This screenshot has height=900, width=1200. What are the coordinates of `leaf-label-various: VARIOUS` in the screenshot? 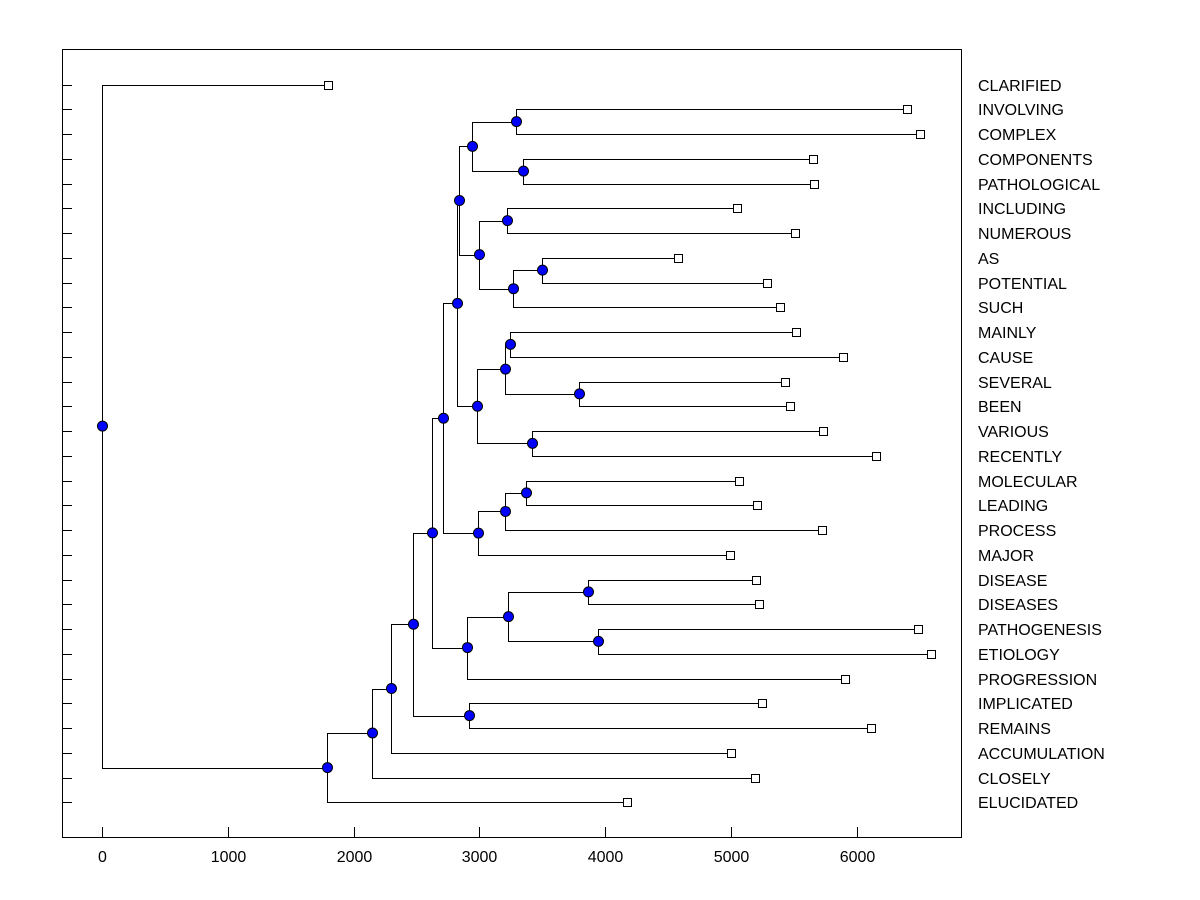 It's located at (1013, 432).